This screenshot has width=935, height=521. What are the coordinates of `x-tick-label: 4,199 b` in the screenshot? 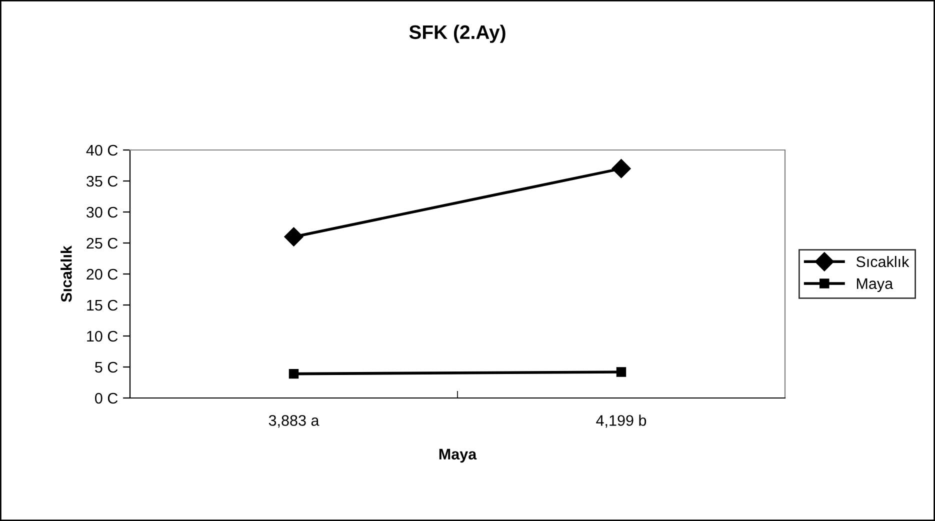 It's located at (621, 421).